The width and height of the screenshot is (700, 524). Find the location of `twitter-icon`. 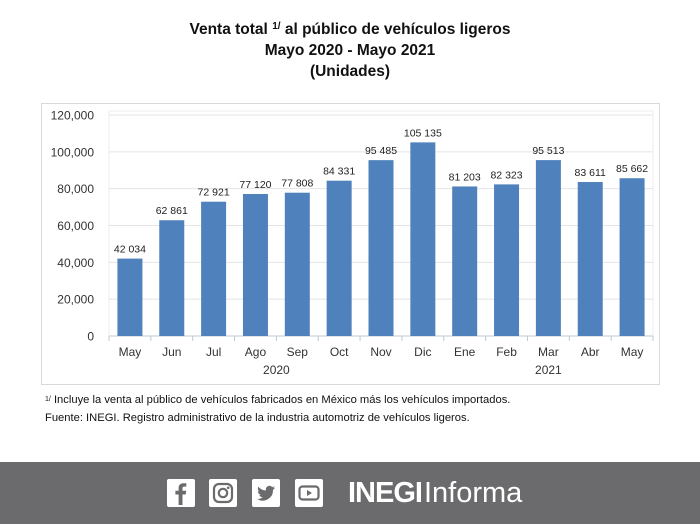

twitter-icon is located at coordinates (266, 493).